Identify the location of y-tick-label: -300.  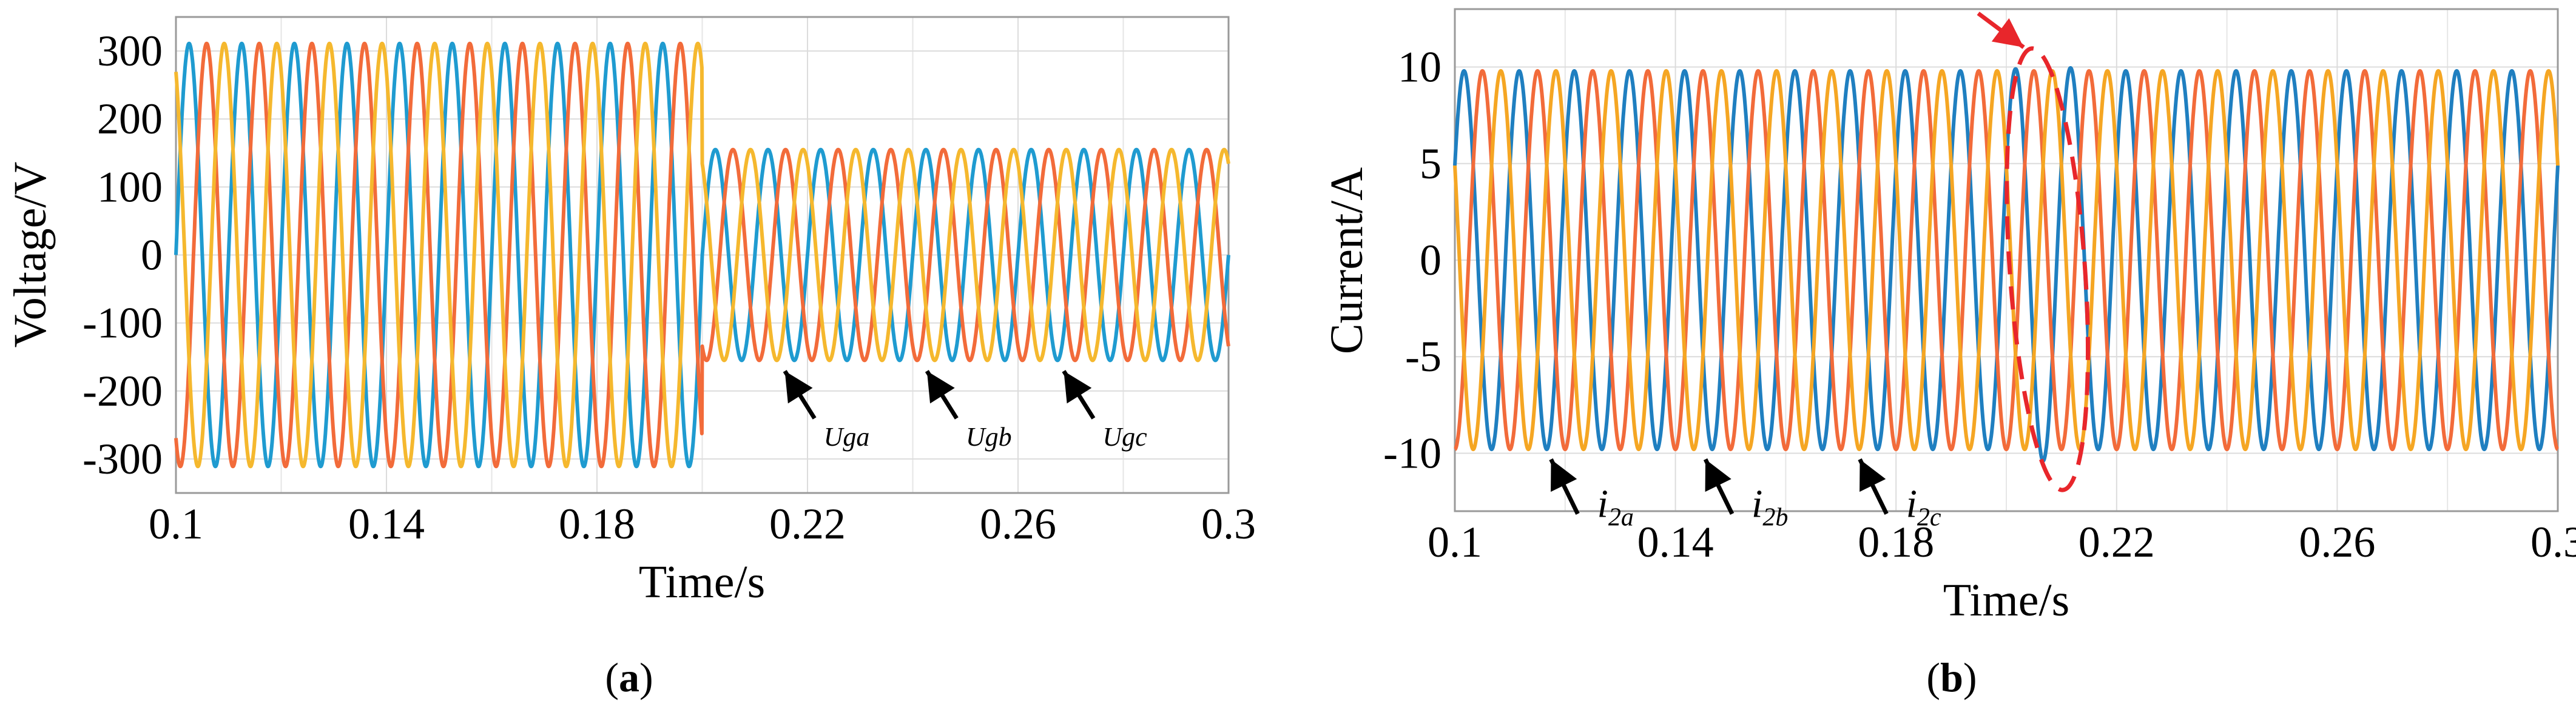
(123, 459).